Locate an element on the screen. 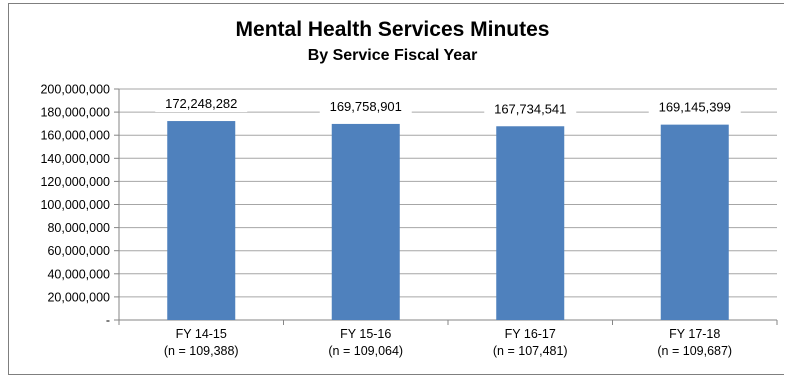 Image resolution: width=785 pixels, height=376 pixels. x-tick-label: FY 15-16 is located at coordinates (365, 334).